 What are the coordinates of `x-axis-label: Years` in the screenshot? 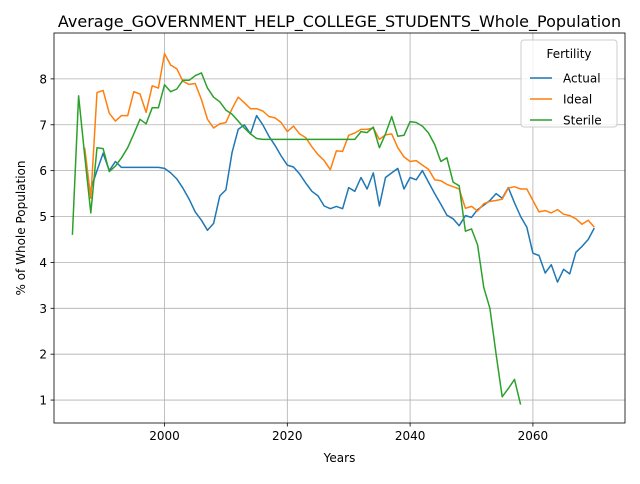 It's located at (339, 458).